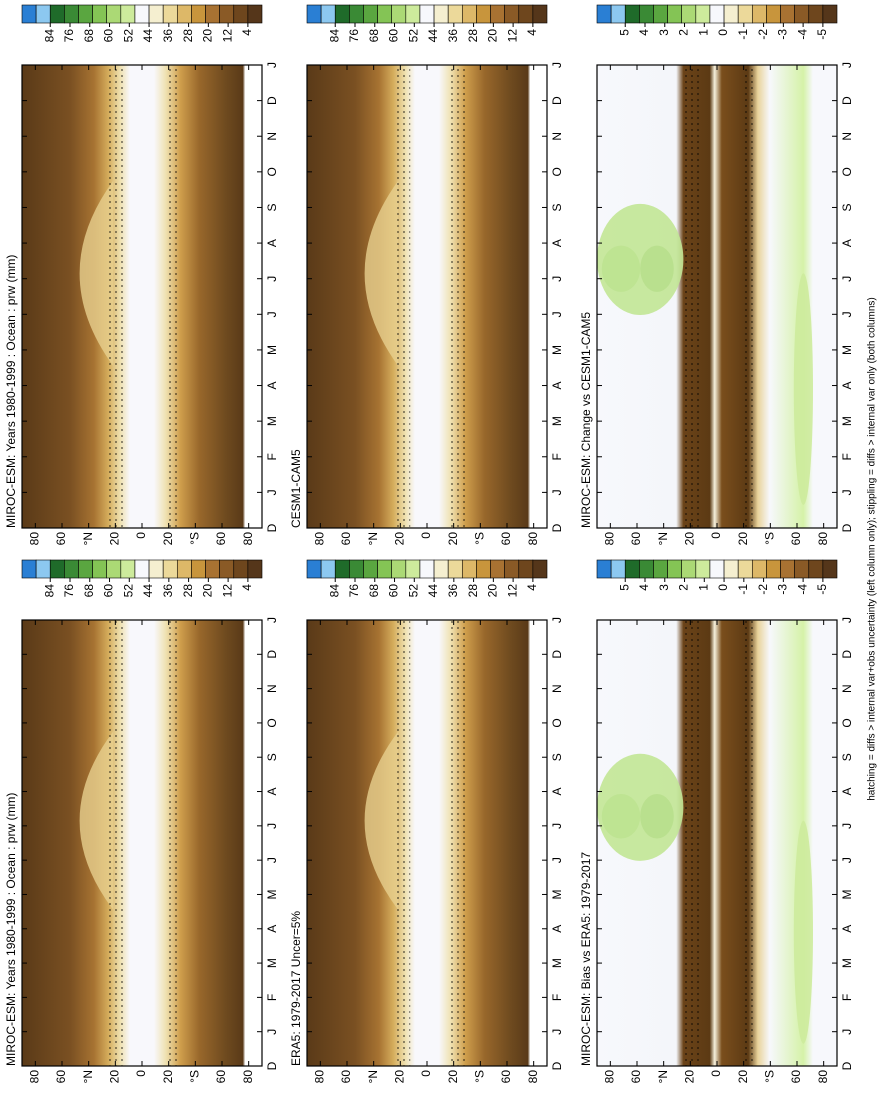 The height and width of the screenshot is (1098, 891). What do you see at coordinates (703, 587) in the screenshot?
I see `colorbar-label: 1` at bounding box center [703, 587].